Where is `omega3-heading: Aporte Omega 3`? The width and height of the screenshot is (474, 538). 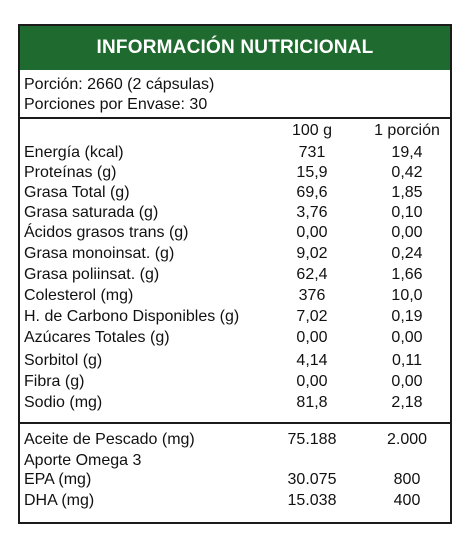
omega3-heading: Aporte Omega 3 is located at coordinates (83, 460).